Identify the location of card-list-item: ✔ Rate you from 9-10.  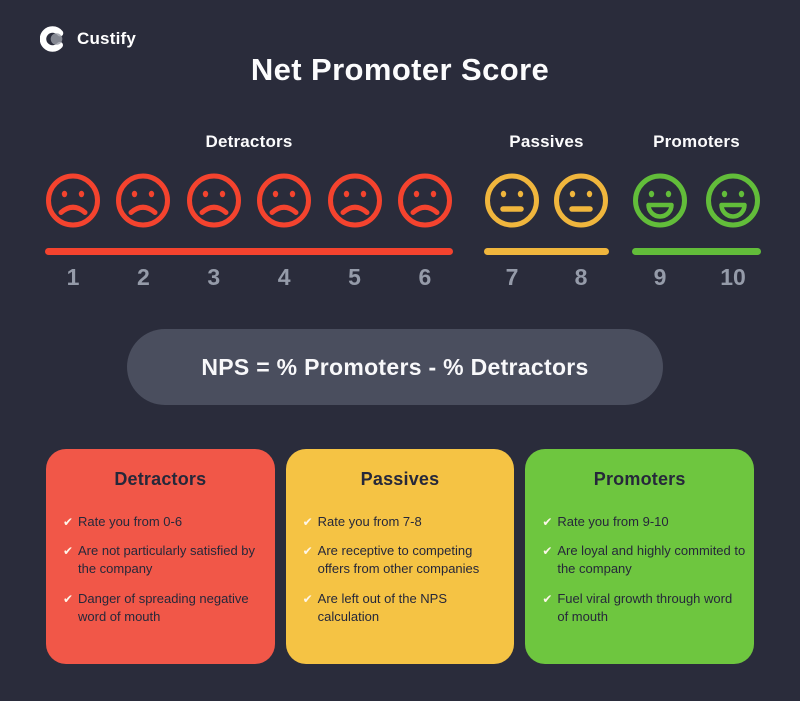
(644, 522).